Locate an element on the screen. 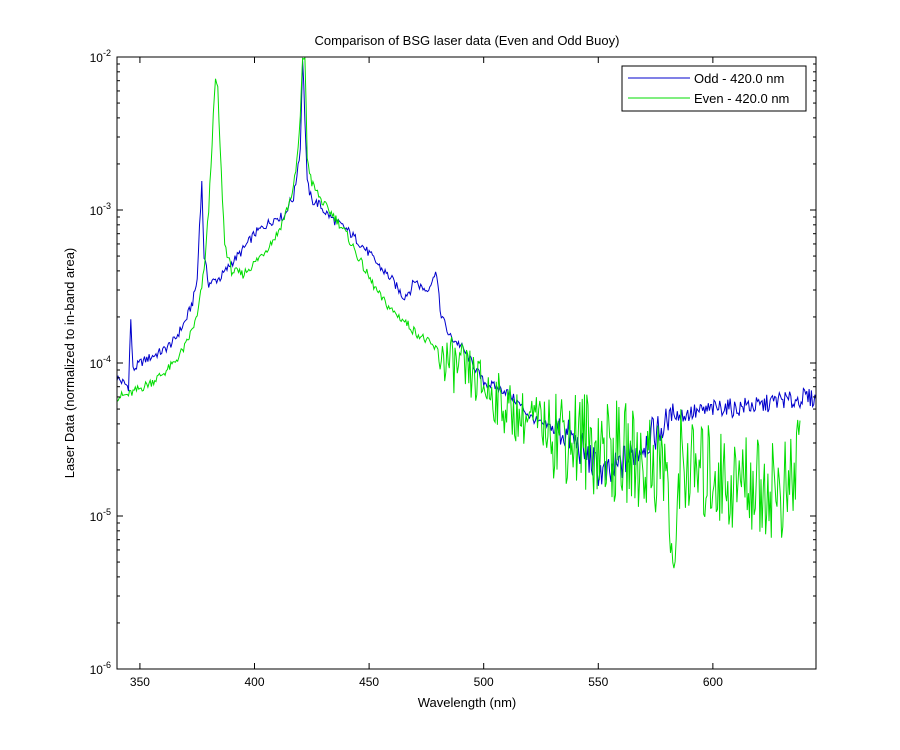  y-tick-exponent: -3 is located at coordinates (107, 206).